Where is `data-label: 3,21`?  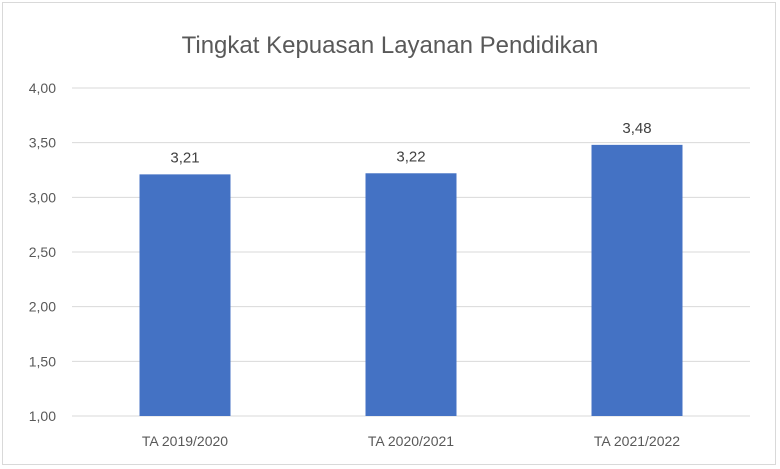
data-label: 3,21 is located at coordinates (184, 157).